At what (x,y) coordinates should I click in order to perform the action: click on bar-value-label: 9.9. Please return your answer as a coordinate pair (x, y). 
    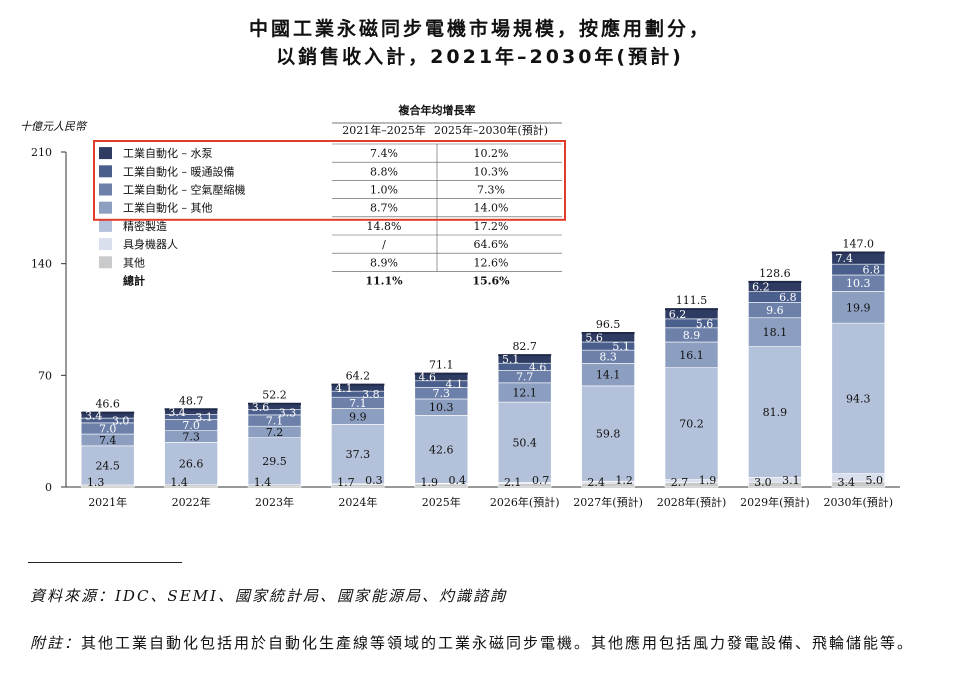
    Looking at the image, I should click on (358, 416).